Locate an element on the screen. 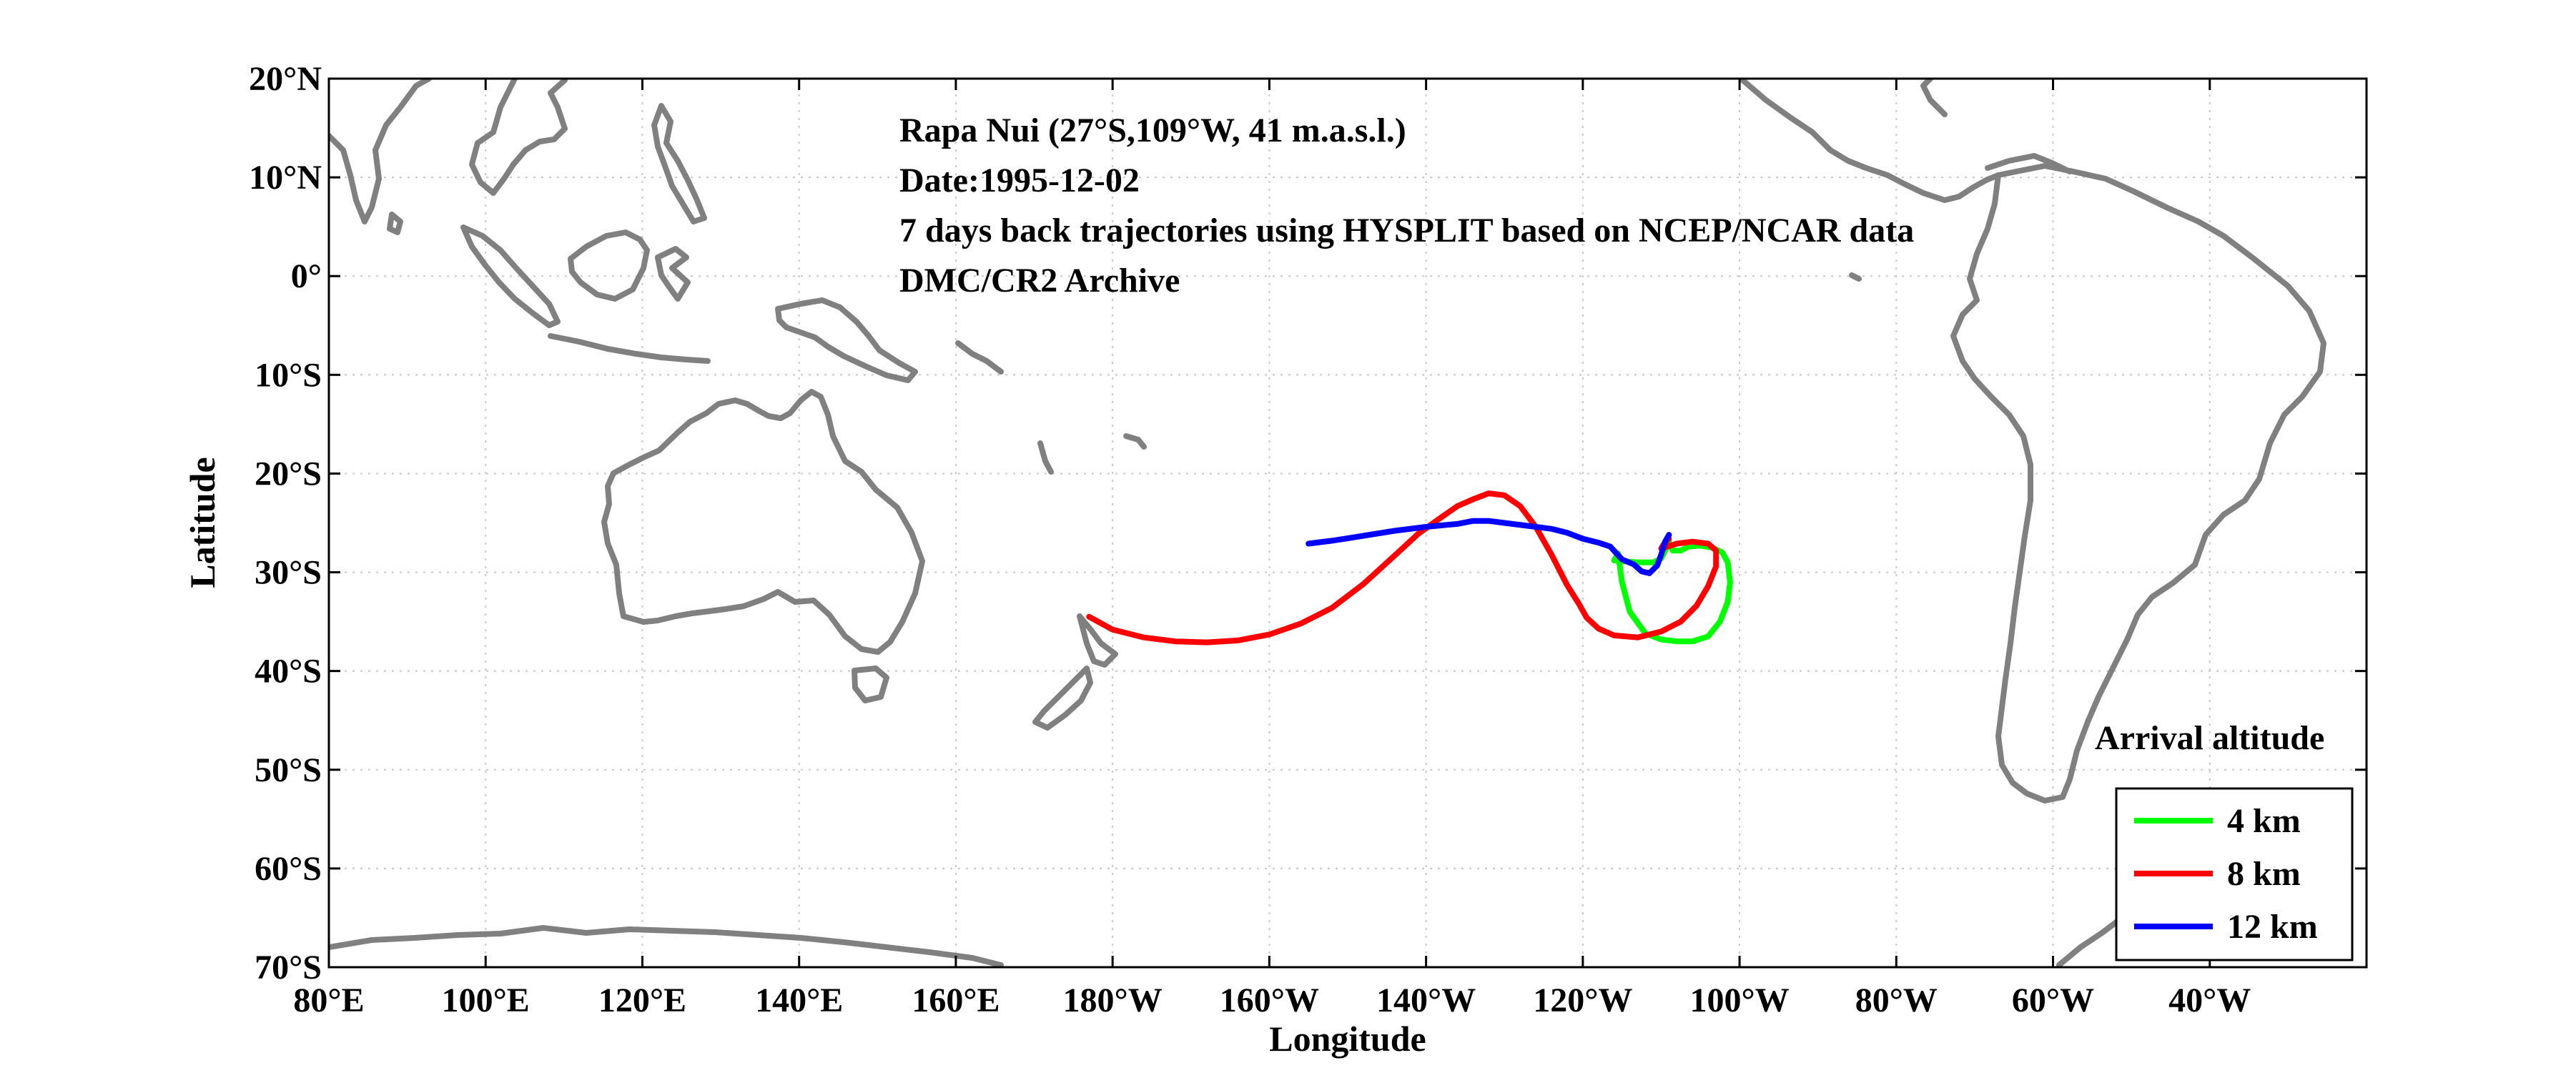 Image resolution: width=2576 pixels, height=1073 pixels. legend-label-4km: 4 km is located at coordinates (2264, 821).